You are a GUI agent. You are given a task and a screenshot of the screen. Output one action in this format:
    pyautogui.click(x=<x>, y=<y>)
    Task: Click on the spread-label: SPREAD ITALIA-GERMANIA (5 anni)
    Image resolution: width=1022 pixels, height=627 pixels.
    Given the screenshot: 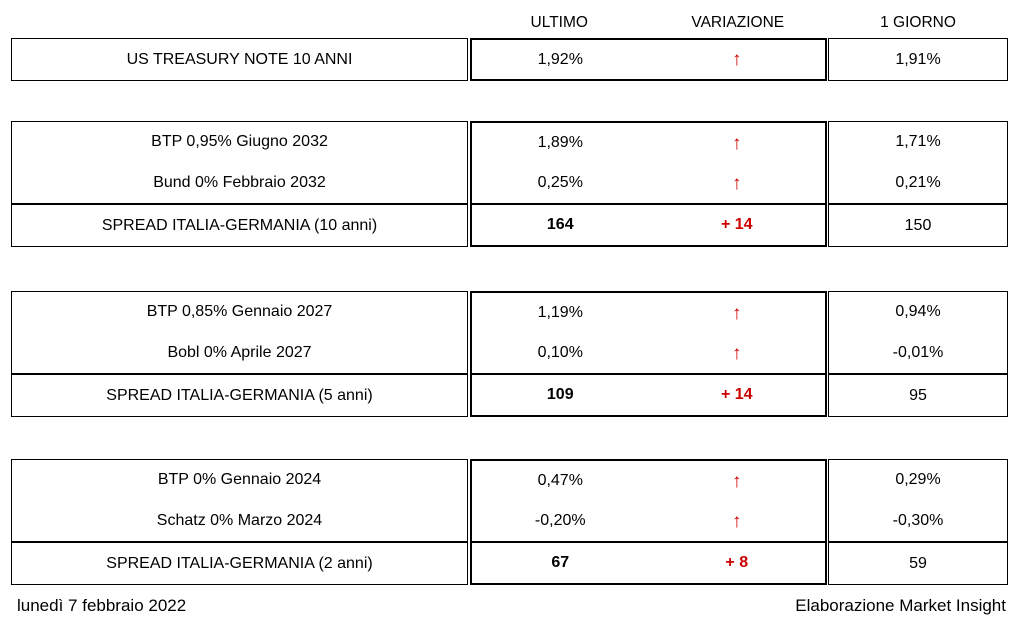 What is the action you would take?
    pyautogui.click(x=239, y=394)
    